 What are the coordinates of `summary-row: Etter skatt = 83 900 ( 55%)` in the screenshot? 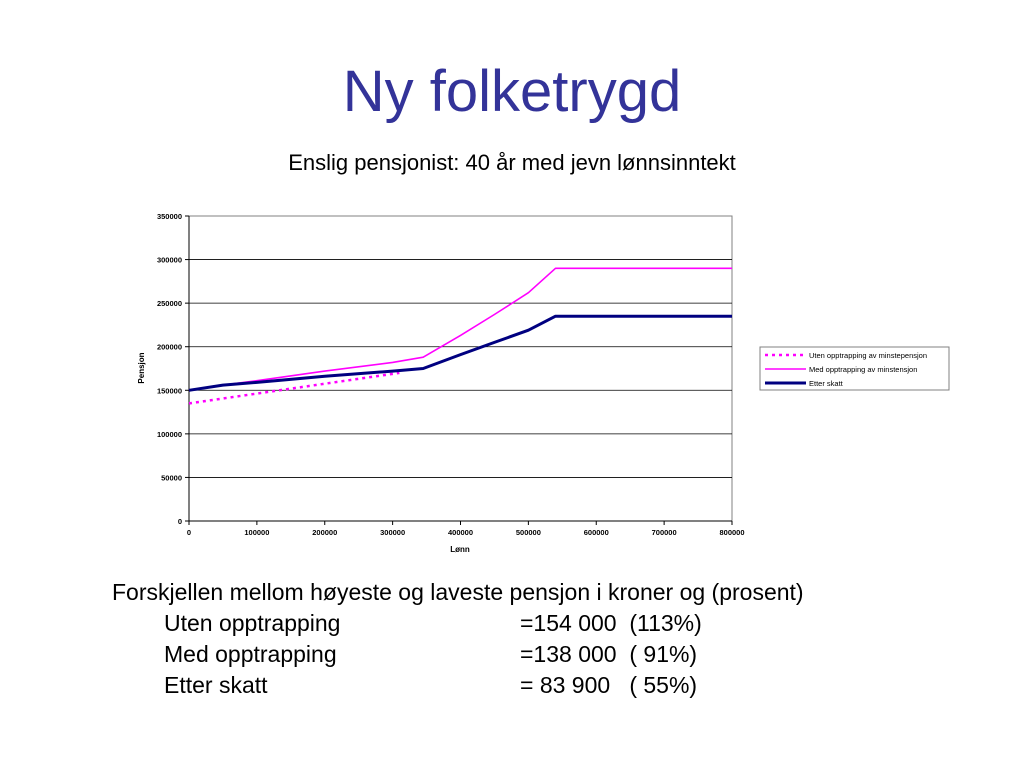 It's located at (458, 685).